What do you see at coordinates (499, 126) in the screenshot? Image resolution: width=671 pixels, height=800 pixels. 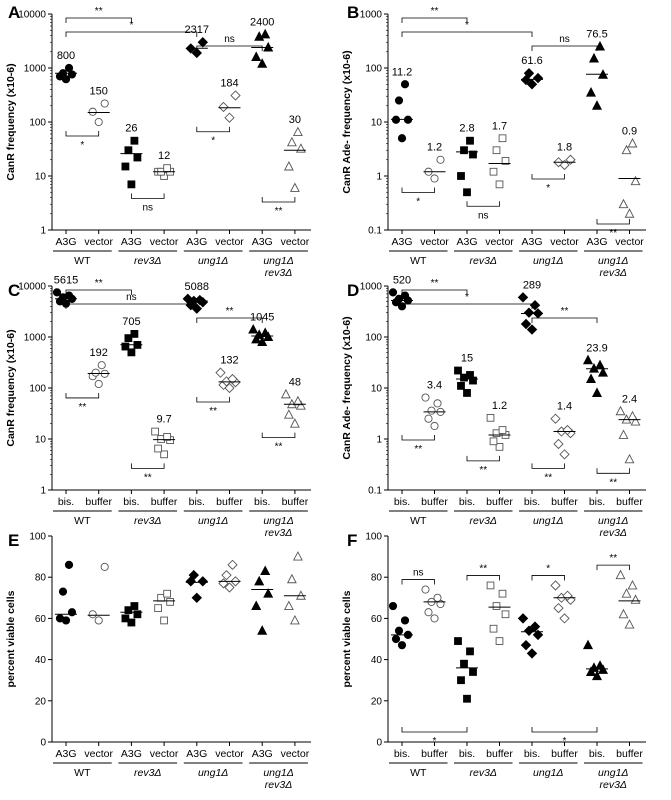 I see `value-label: 1.7` at bounding box center [499, 126].